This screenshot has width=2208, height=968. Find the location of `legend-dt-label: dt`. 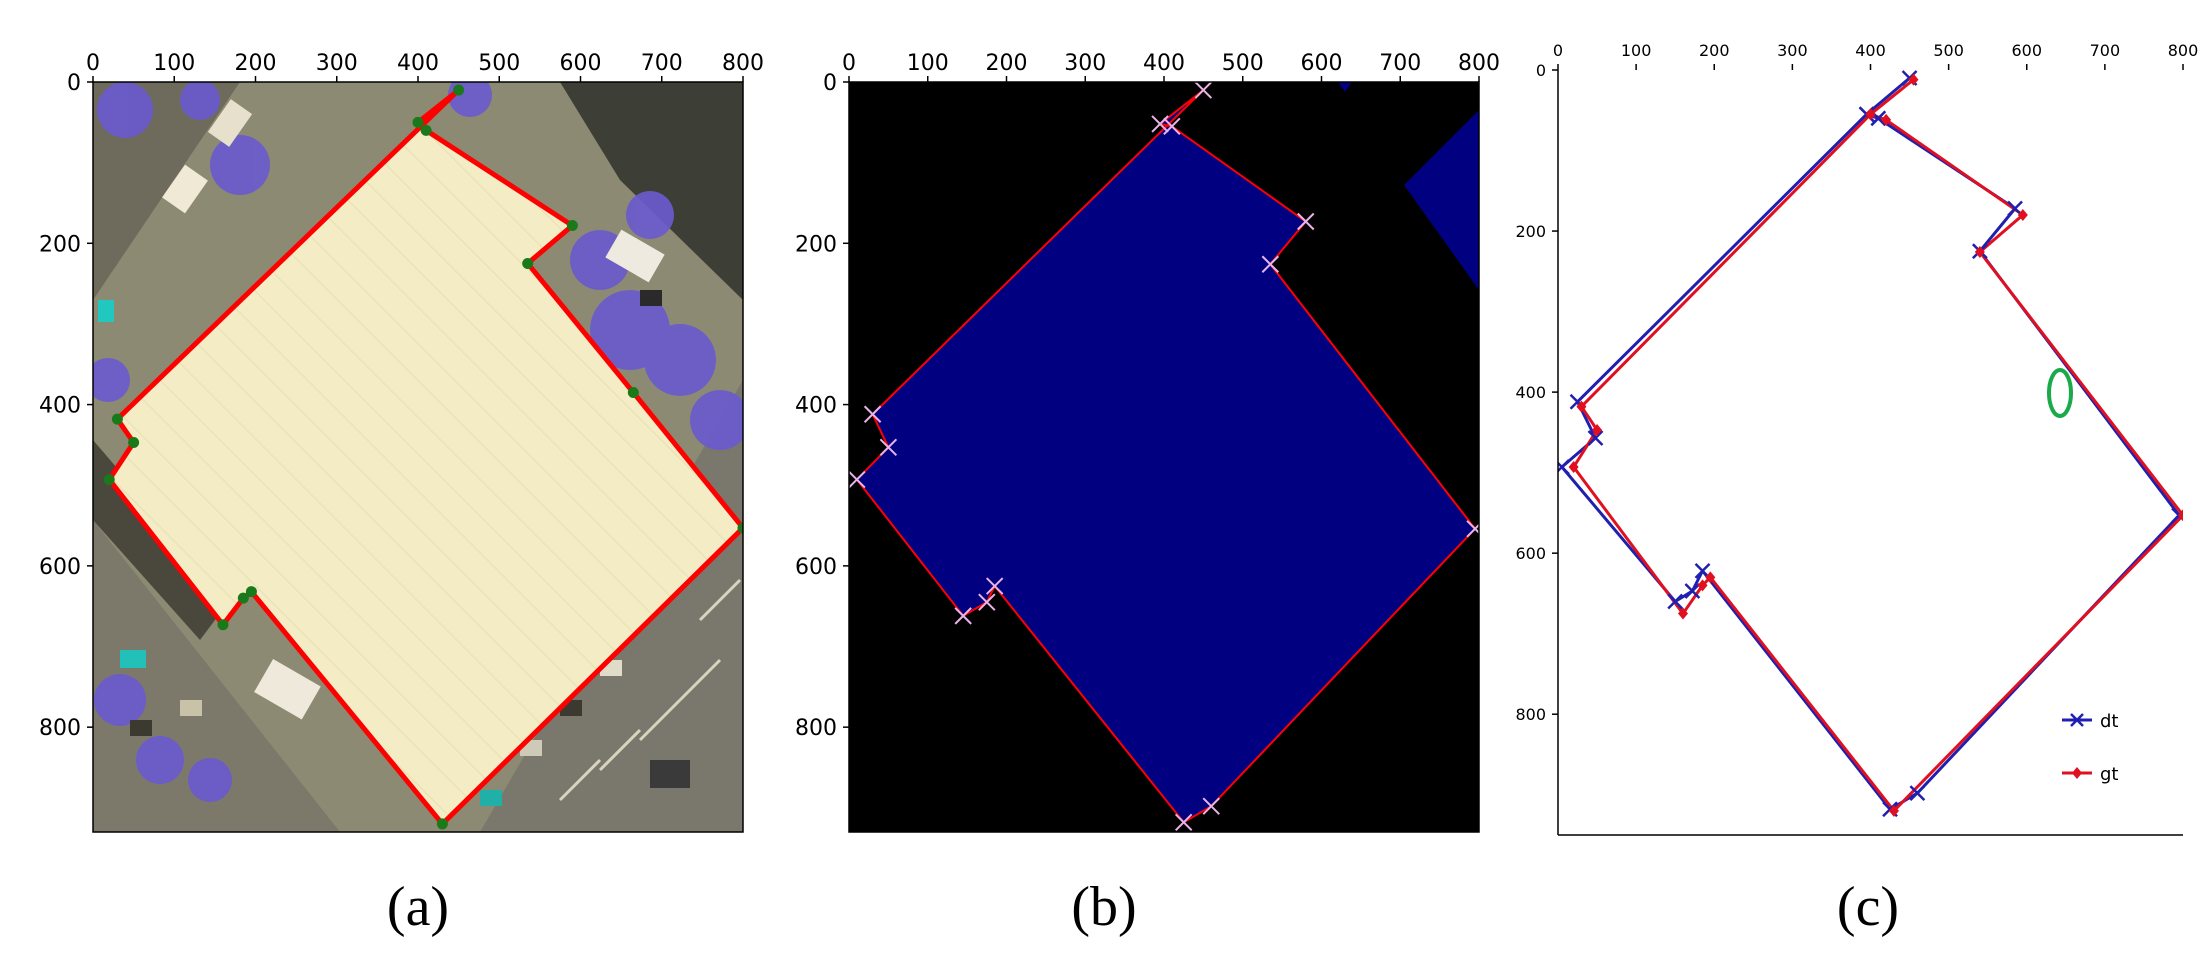

legend-dt-label: dt is located at coordinates (2109, 721).